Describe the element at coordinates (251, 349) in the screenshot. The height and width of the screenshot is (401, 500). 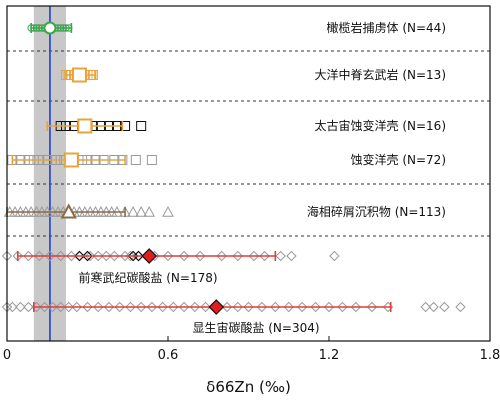
I see `x-axis-ticks: 0 0.6 1.2 1.8` at that location.